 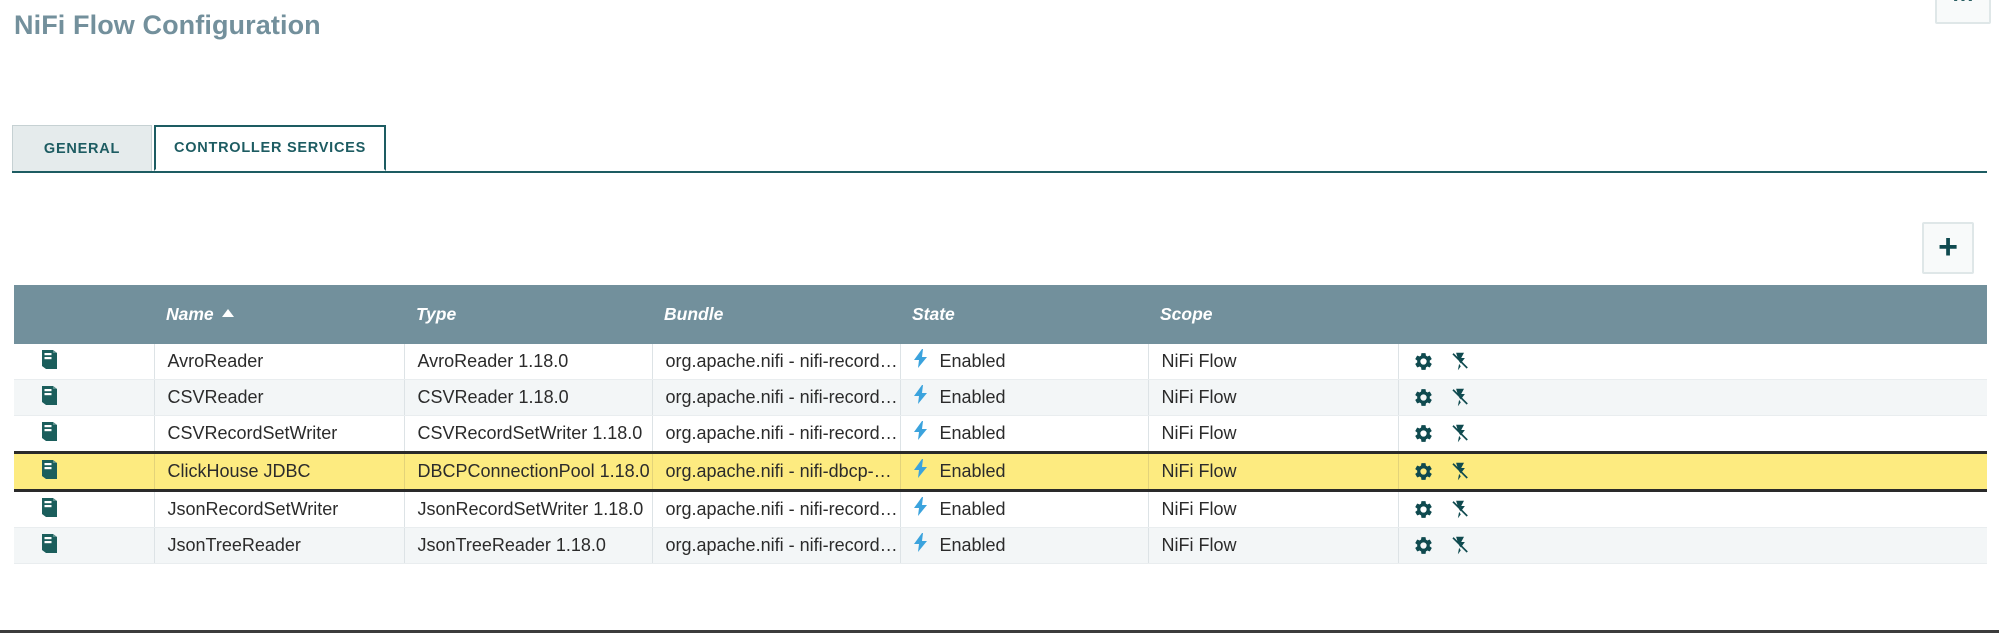 I want to click on cell-name: AvroReader, so click(x=279, y=362).